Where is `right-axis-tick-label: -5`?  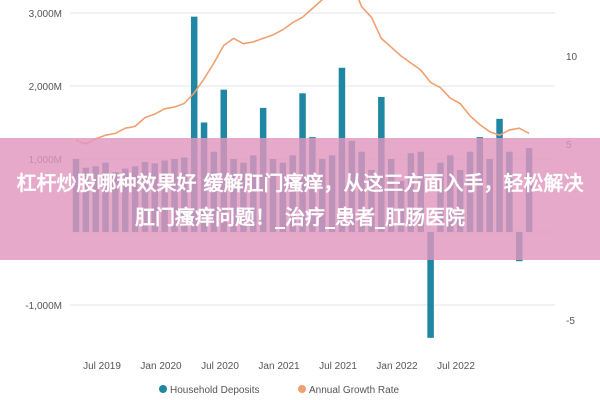
right-axis-tick-label: -5 is located at coordinates (570, 321).